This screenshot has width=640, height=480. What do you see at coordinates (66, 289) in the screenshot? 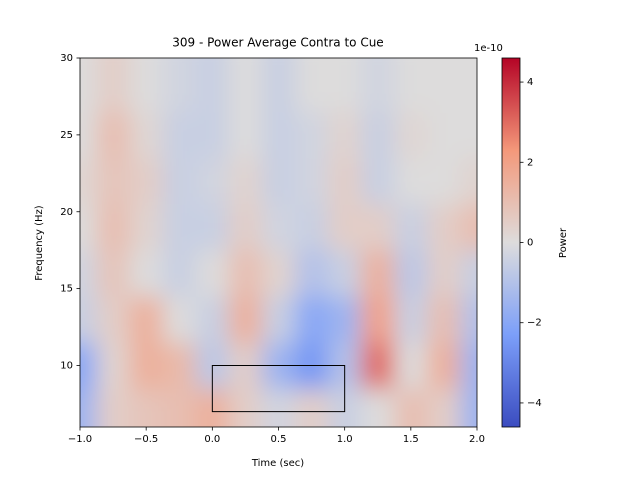
I see `y-tick-label: 15` at bounding box center [66, 289].